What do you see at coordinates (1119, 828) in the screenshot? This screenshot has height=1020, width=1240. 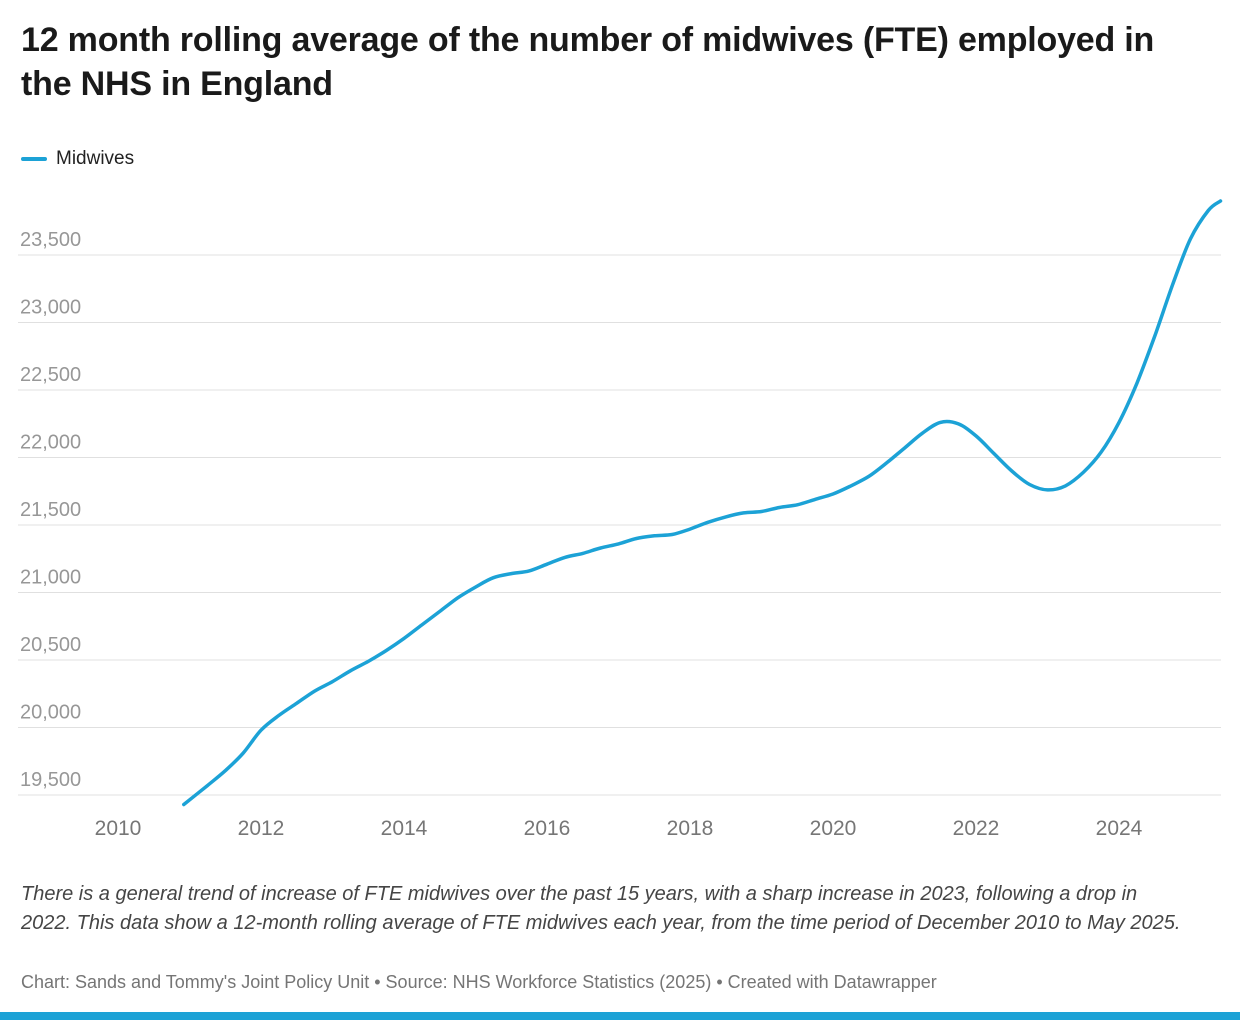 I see `x-tick-label: 2024` at bounding box center [1119, 828].